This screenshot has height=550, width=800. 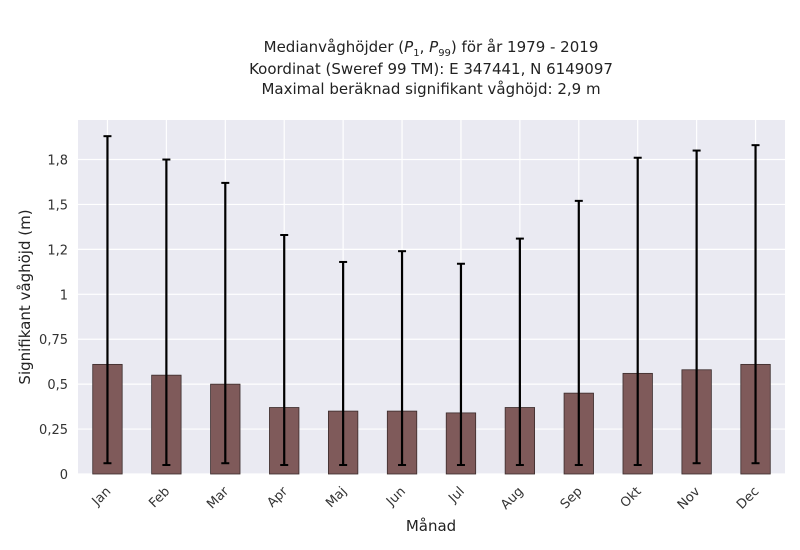 What do you see at coordinates (218, 498) in the screenshot?
I see `x-tick-label: Mar` at bounding box center [218, 498].